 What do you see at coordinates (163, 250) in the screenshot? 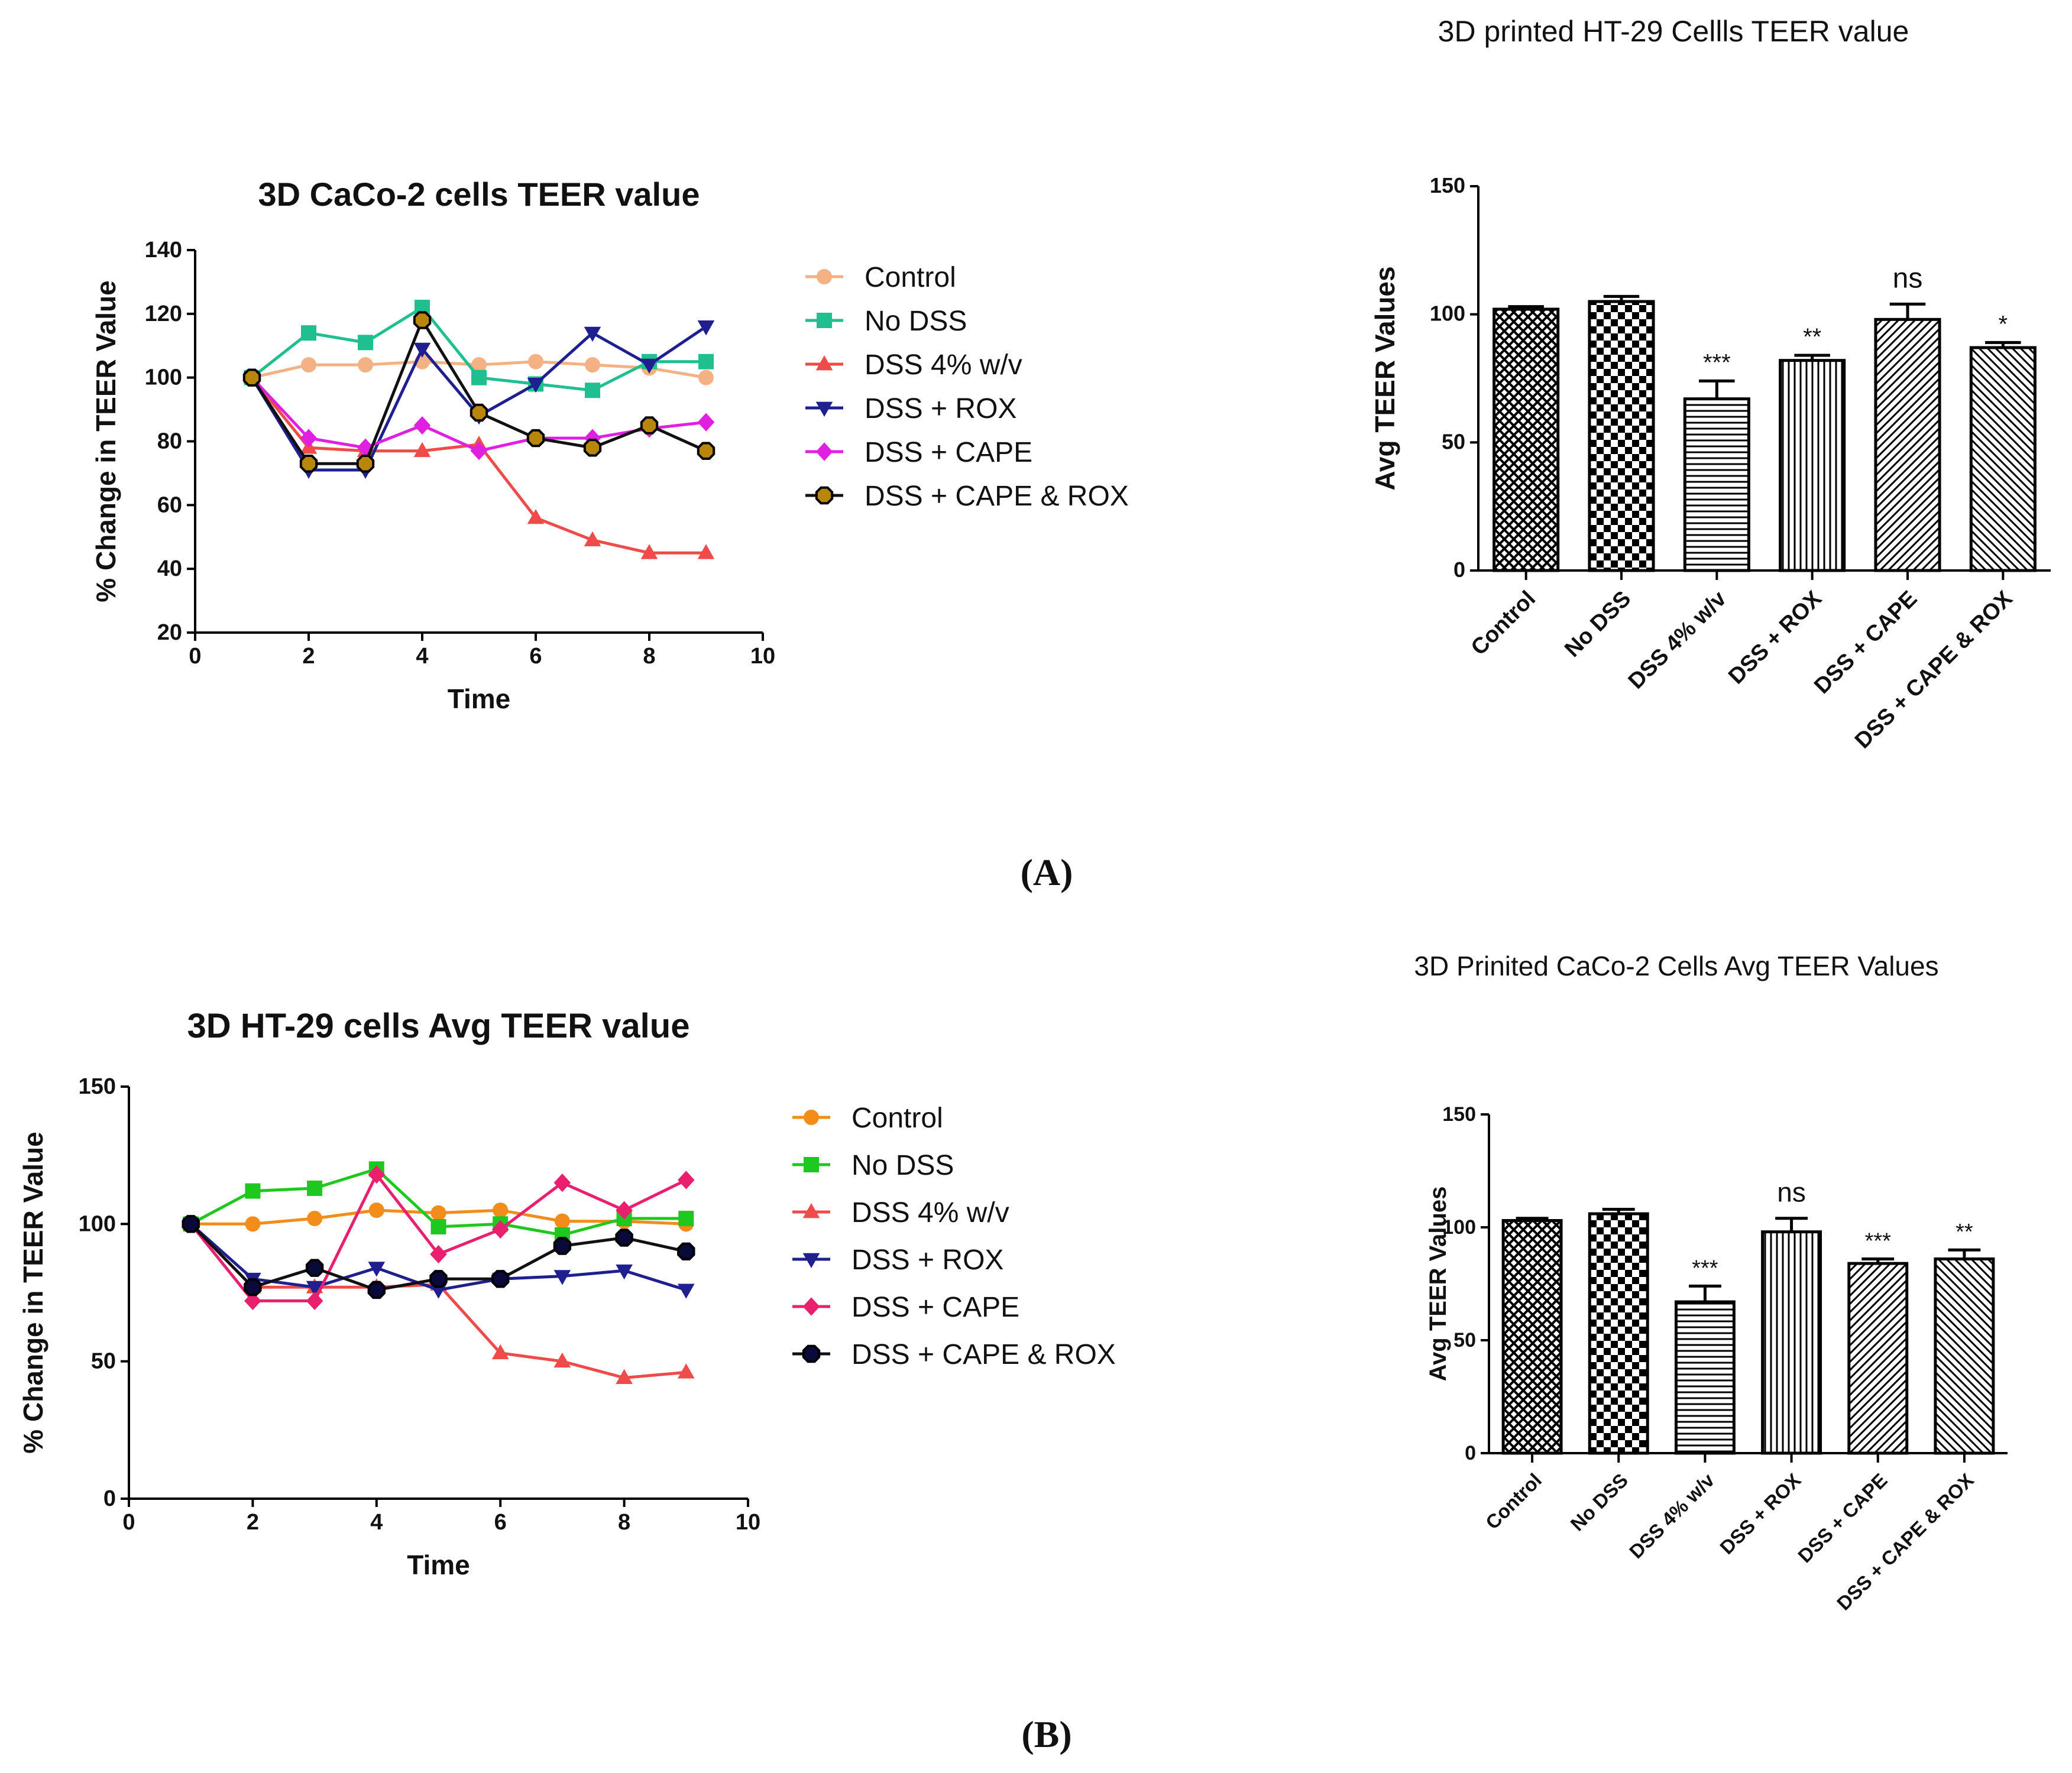
I see `y-tick-label-140: 140` at bounding box center [163, 250].